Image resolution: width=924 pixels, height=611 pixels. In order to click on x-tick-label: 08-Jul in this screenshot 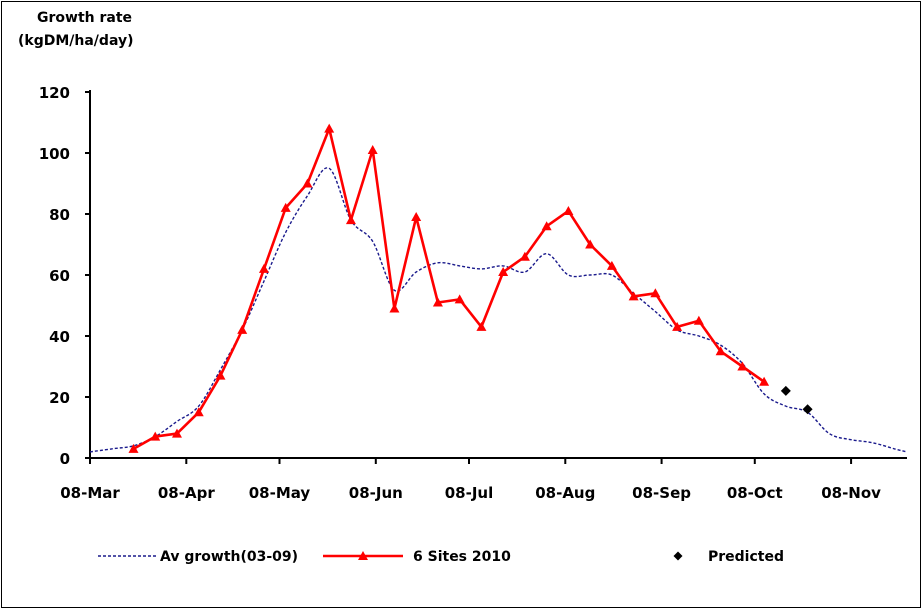, I will do `click(469, 493)`.